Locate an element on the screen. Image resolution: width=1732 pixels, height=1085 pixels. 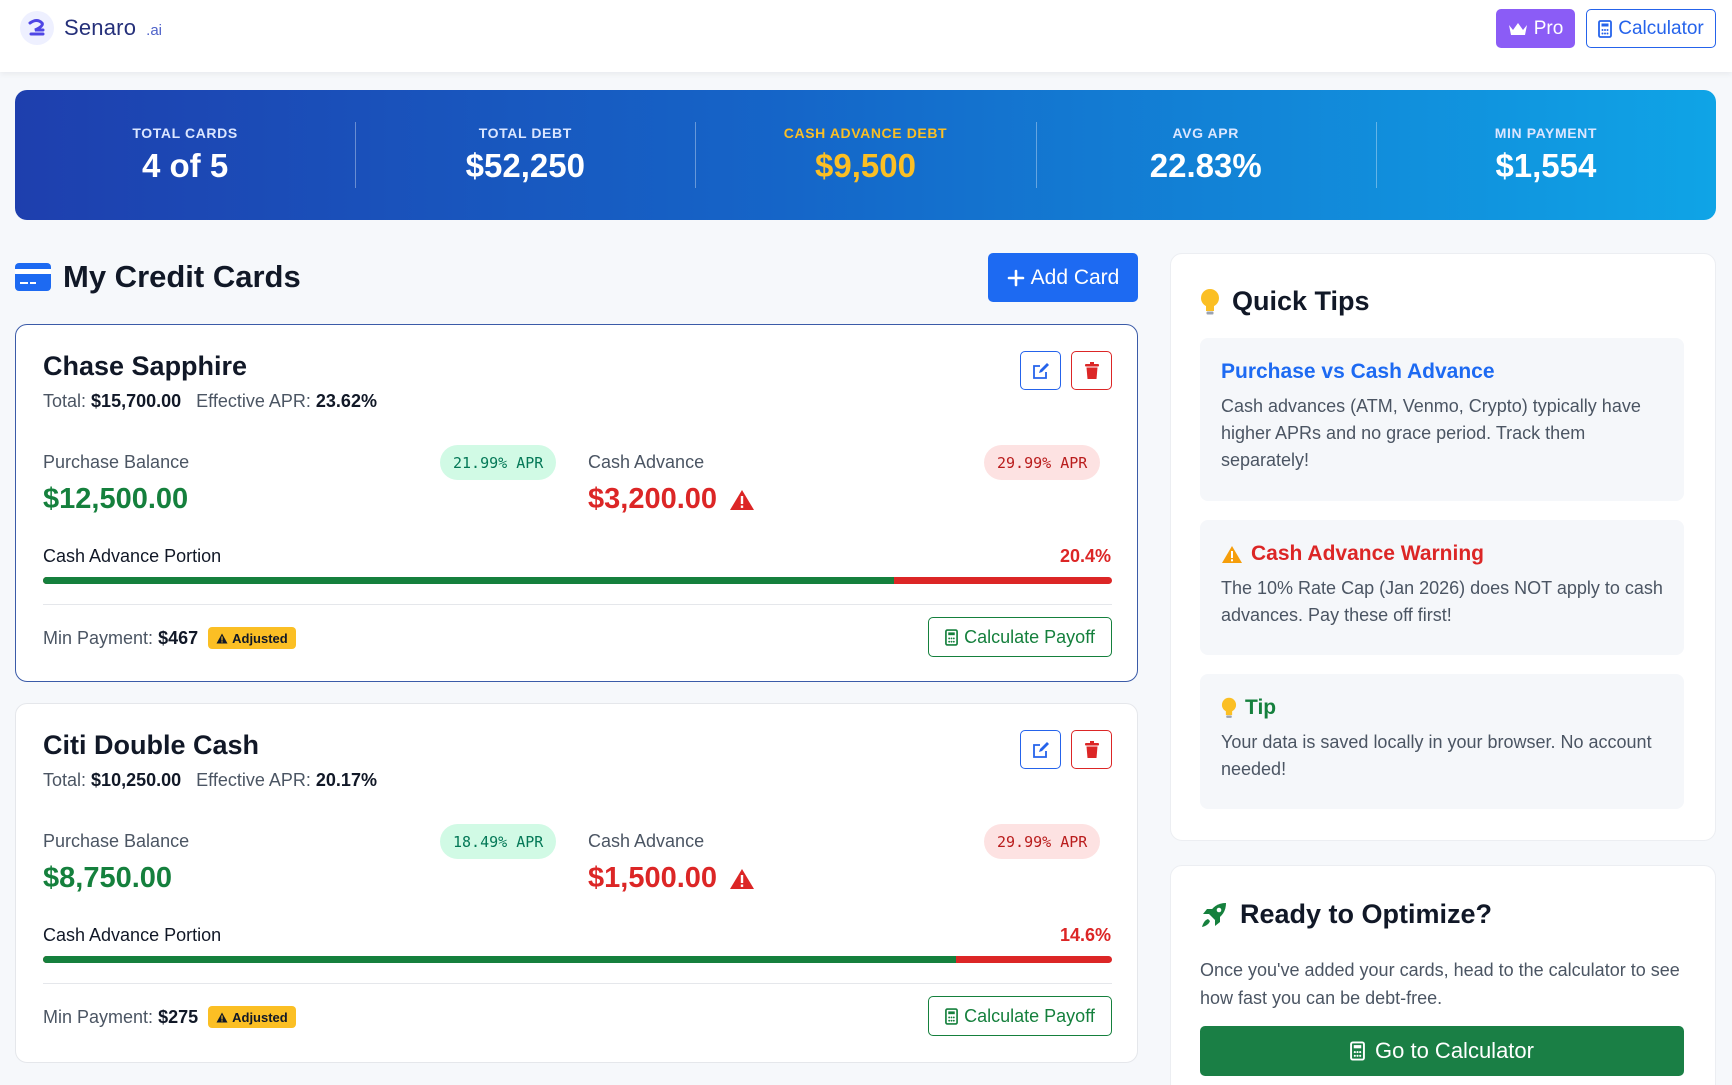
tip-title: Purchase vs Cash Advance is located at coordinates (1358, 371).